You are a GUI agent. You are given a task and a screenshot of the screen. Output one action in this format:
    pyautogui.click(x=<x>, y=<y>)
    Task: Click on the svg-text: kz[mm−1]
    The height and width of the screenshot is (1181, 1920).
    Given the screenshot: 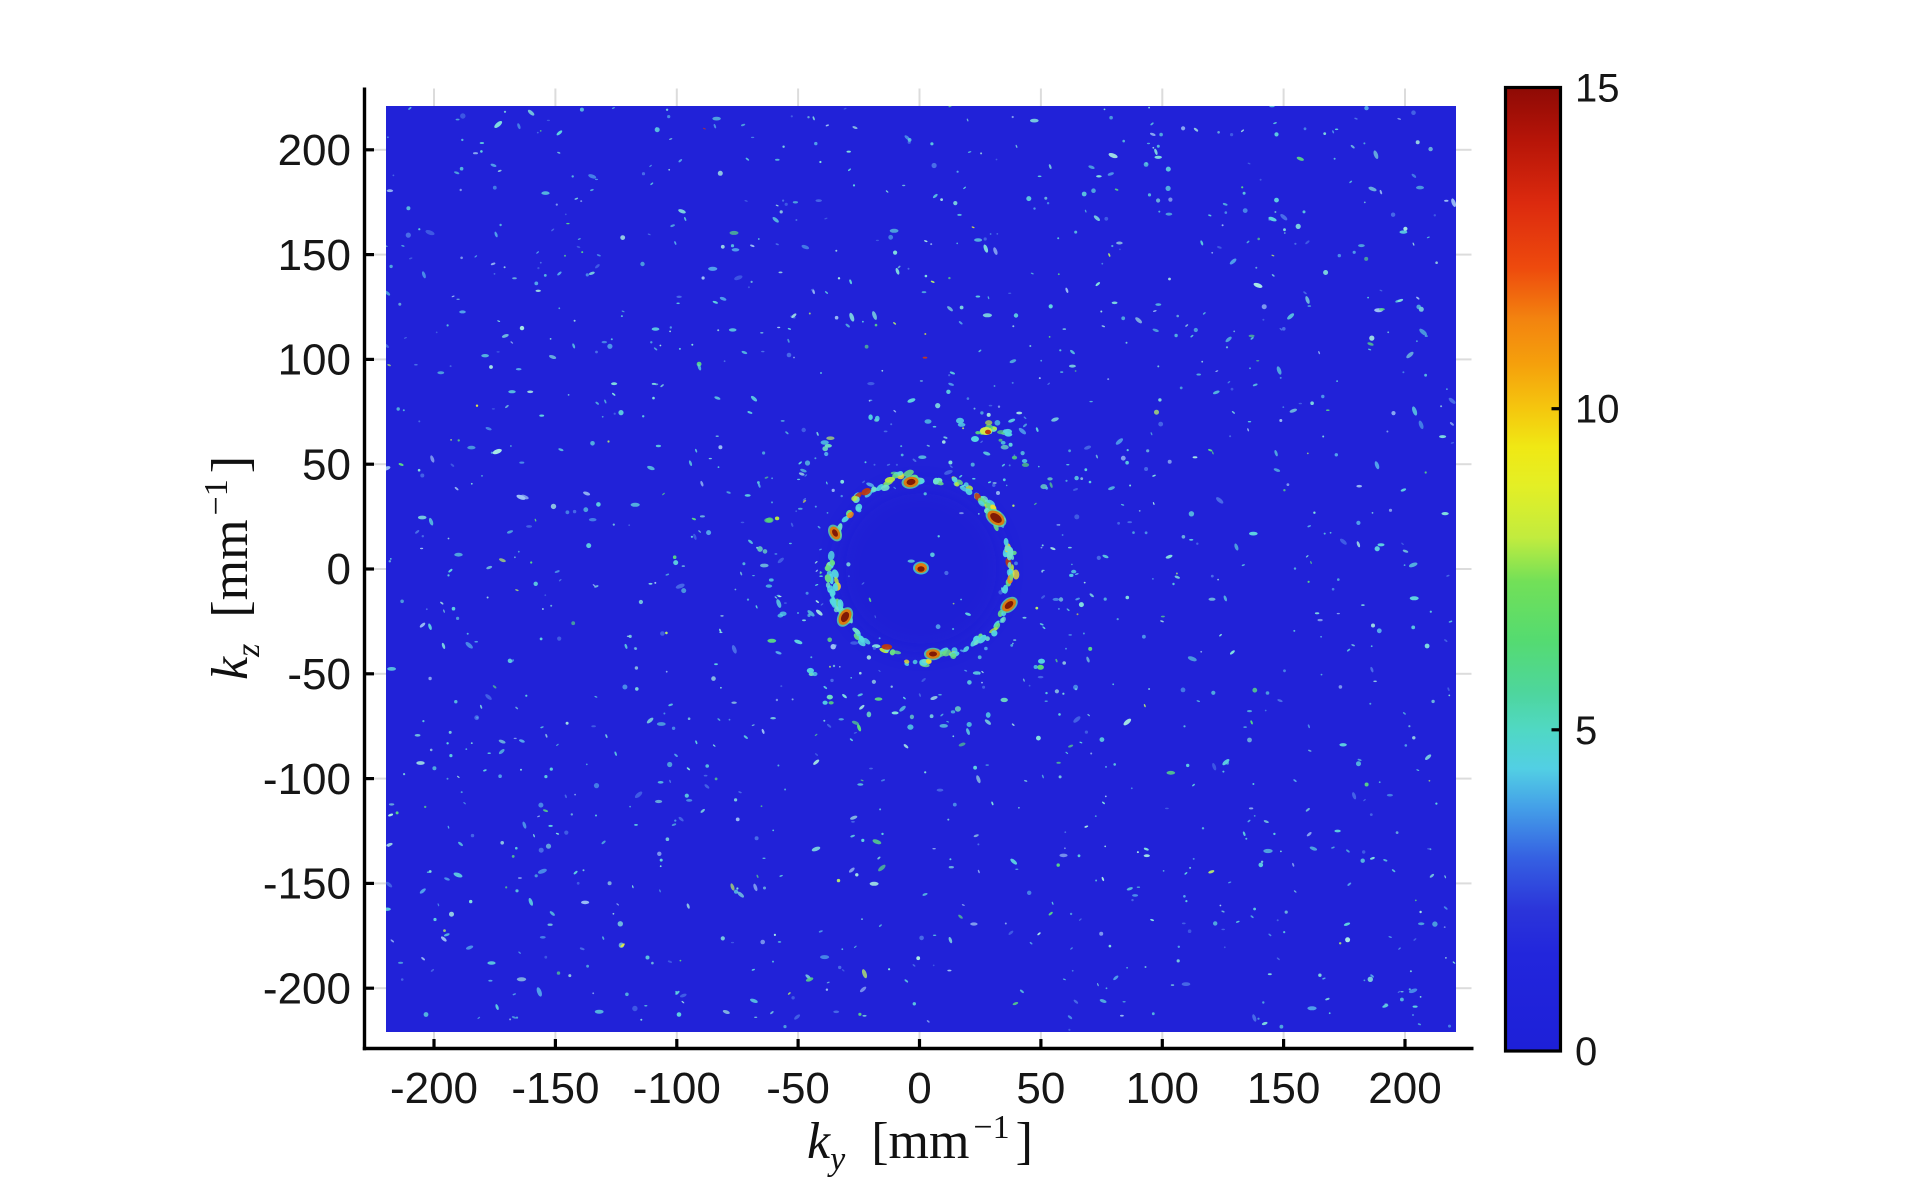 What is the action you would take?
    pyautogui.click(x=232, y=568)
    